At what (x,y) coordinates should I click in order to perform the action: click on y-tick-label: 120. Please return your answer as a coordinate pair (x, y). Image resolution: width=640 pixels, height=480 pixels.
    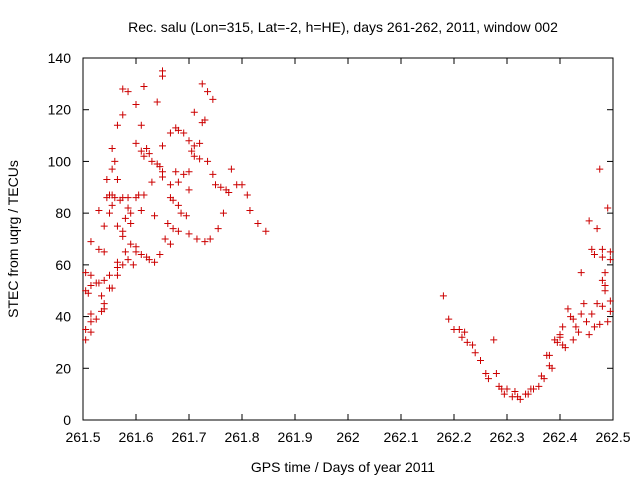
    Looking at the image, I should click on (60, 110).